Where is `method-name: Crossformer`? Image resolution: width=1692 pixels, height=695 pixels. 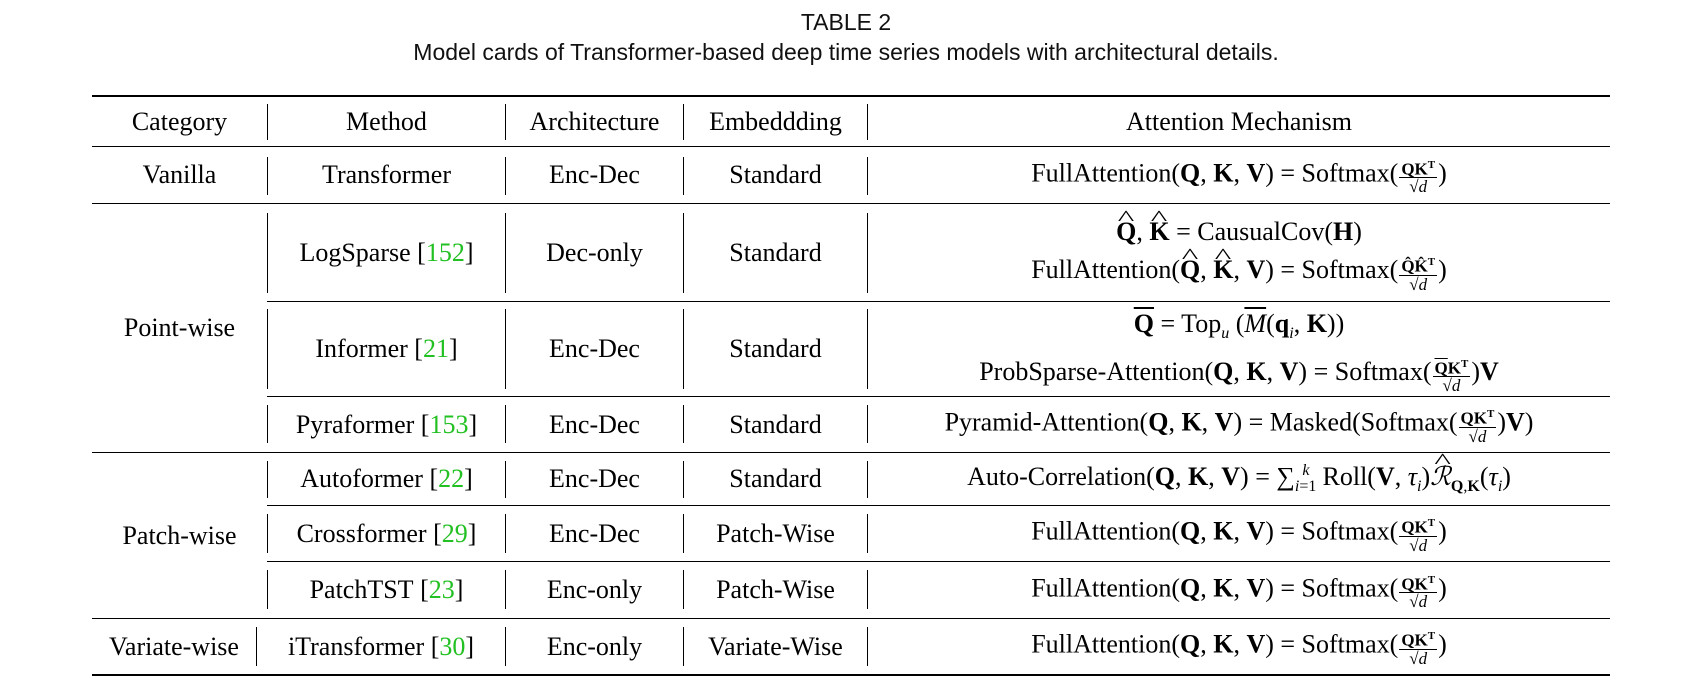
method-name: Crossformer is located at coordinates (361, 533).